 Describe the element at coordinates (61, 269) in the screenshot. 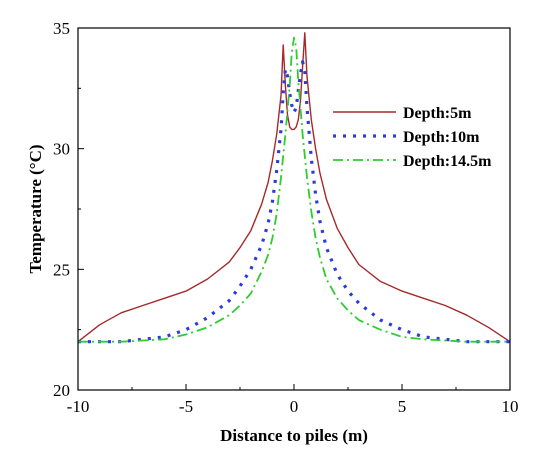

I see `y-tick-label: 25` at that location.